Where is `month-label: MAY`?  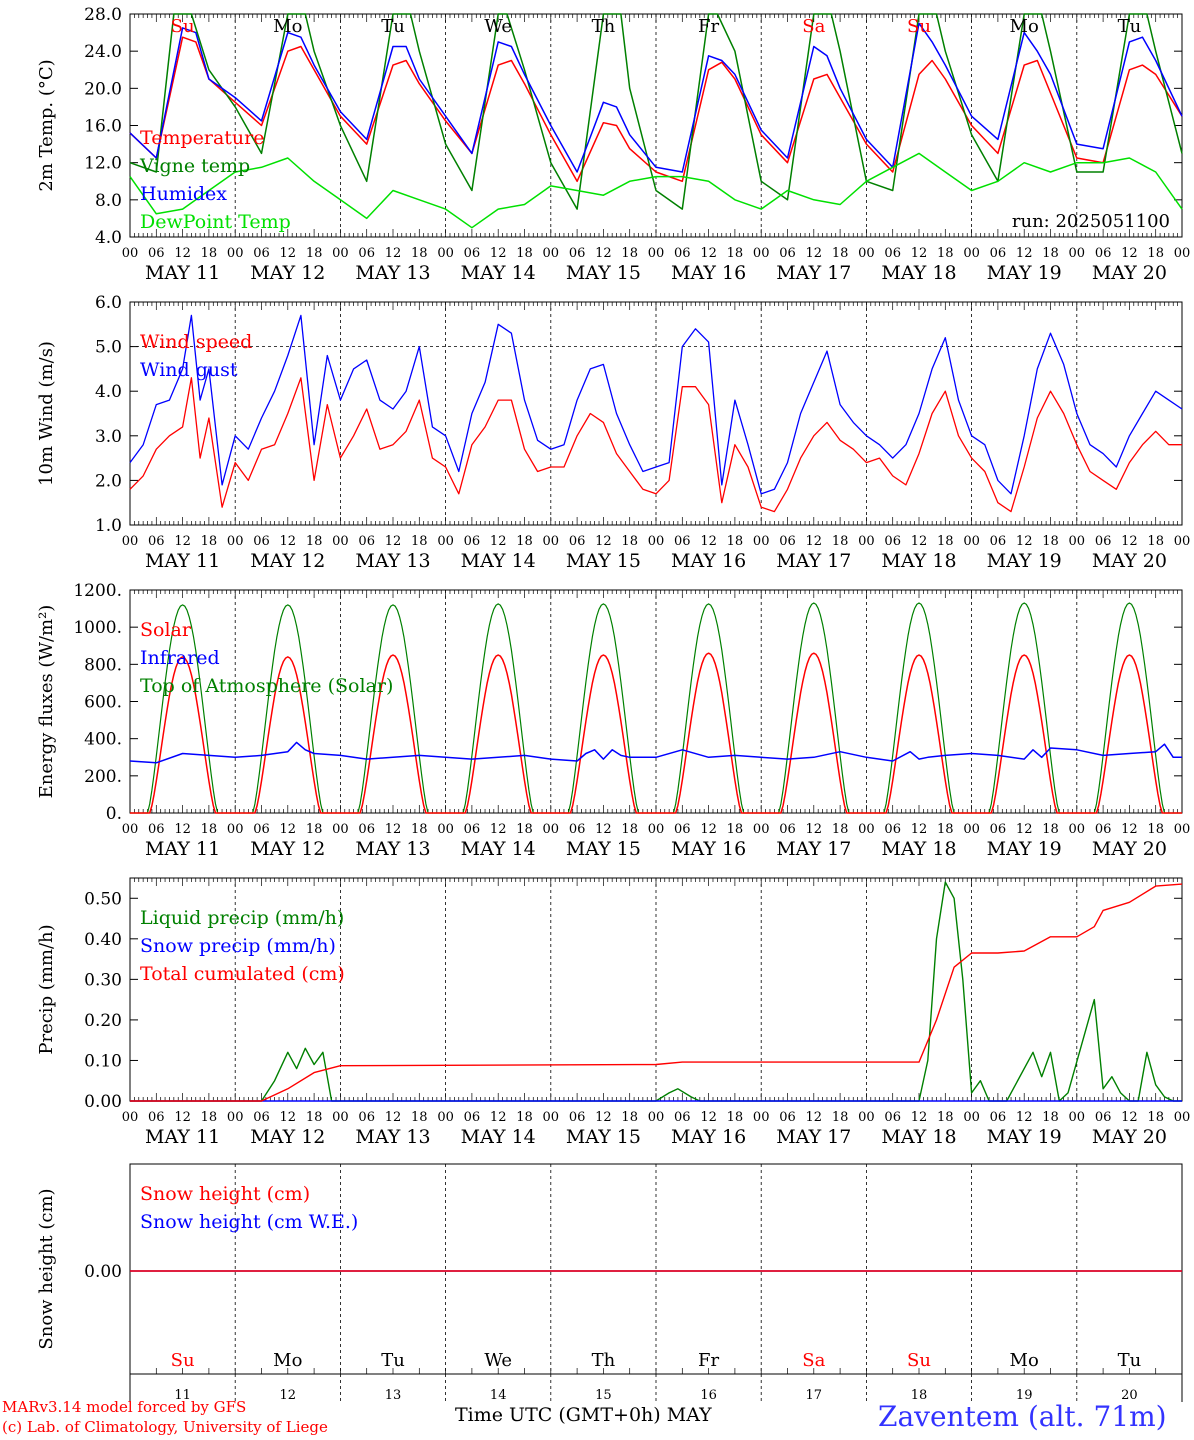
month-label: MAY is located at coordinates (689, 1415).